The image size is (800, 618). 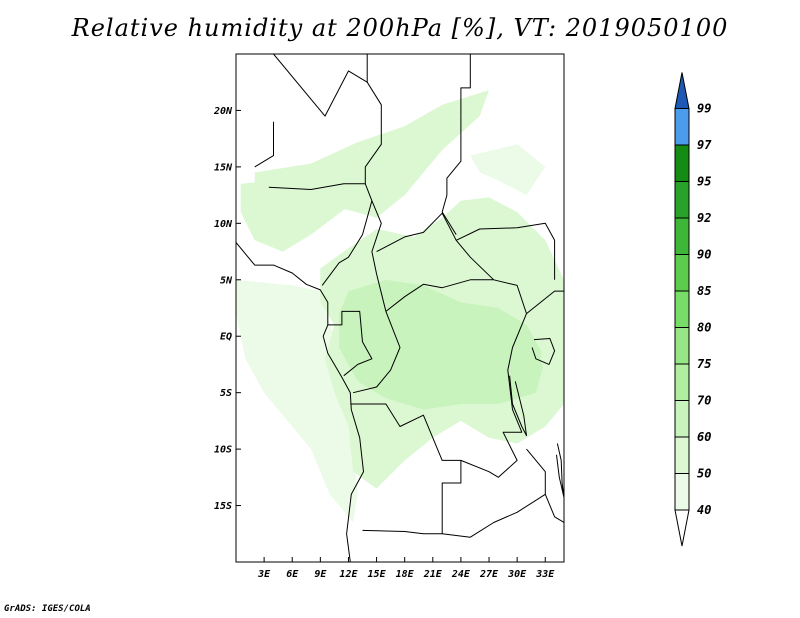 I want to click on colorbar-label: 95, so click(x=704, y=182).